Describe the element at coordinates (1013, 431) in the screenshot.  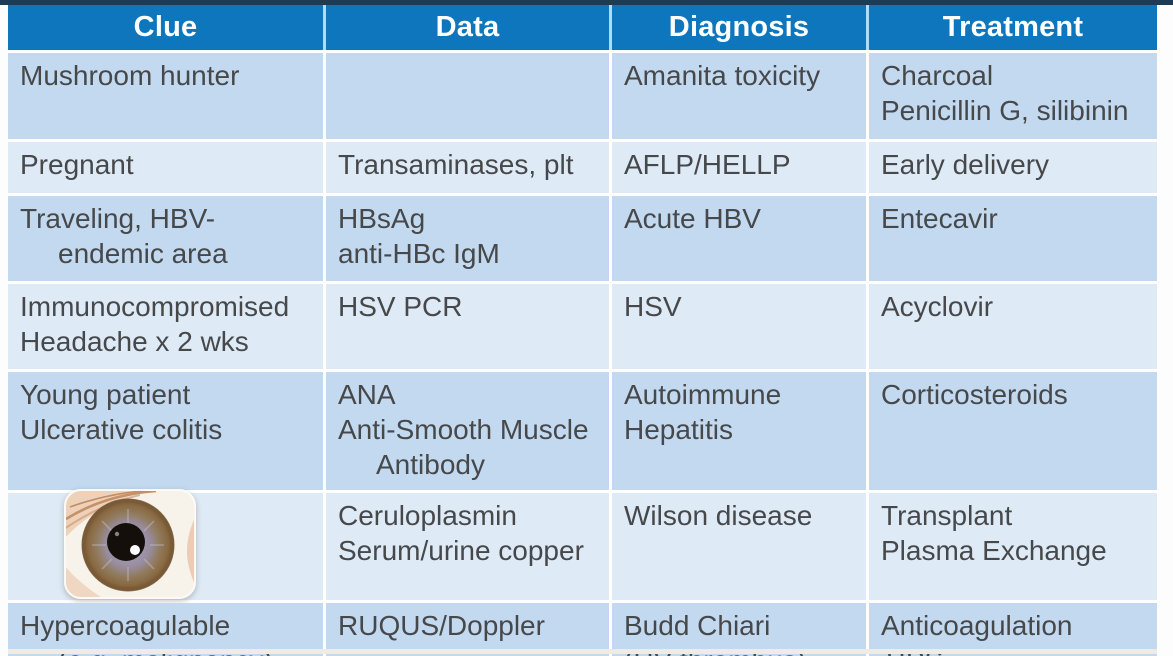
I see `cell-treatment: Corticosteroids` at that location.